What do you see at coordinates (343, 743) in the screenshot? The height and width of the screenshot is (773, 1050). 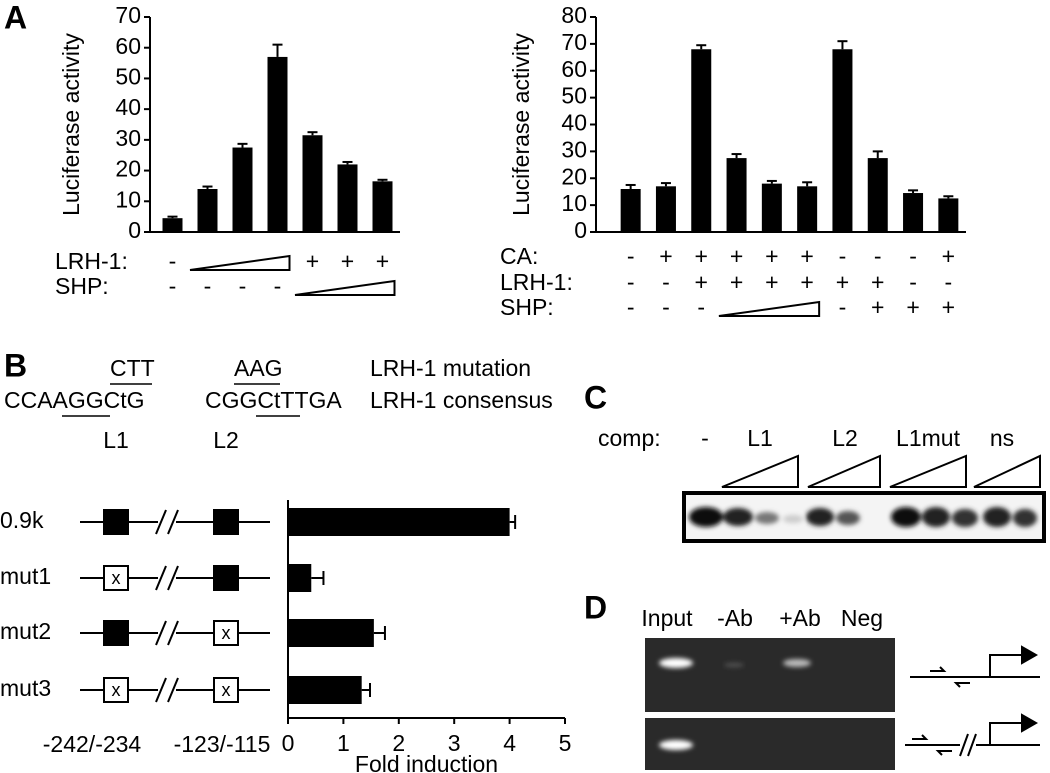 I see `x-tick-label: 1` at bounding box center [343, 743].